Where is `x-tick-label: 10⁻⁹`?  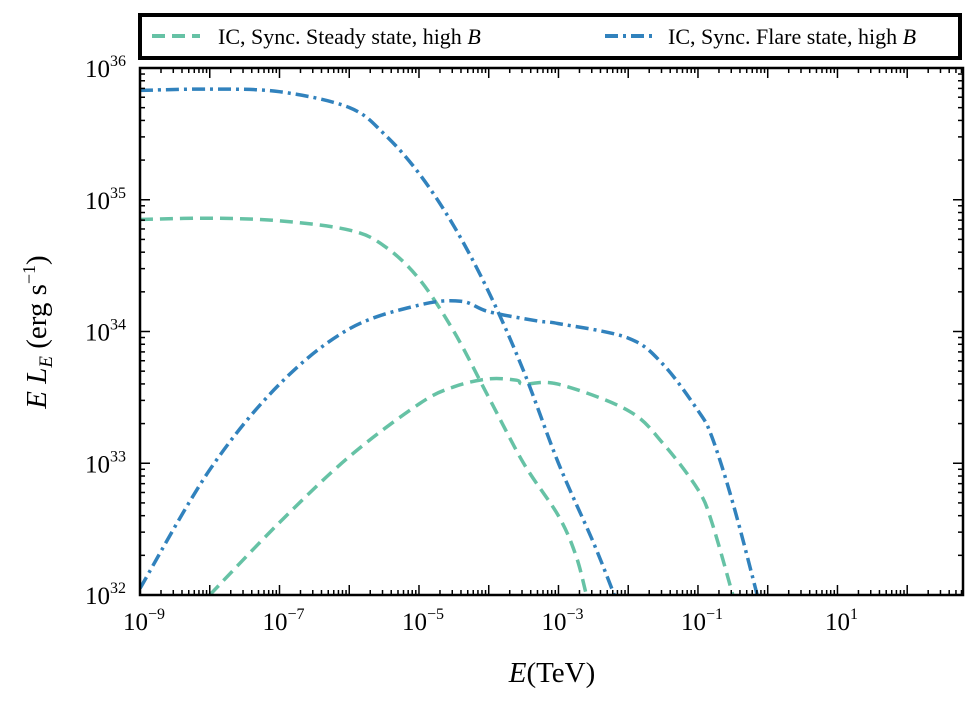
x-tick-label: 10⁻⁹ is located at coordinates (144, 621).